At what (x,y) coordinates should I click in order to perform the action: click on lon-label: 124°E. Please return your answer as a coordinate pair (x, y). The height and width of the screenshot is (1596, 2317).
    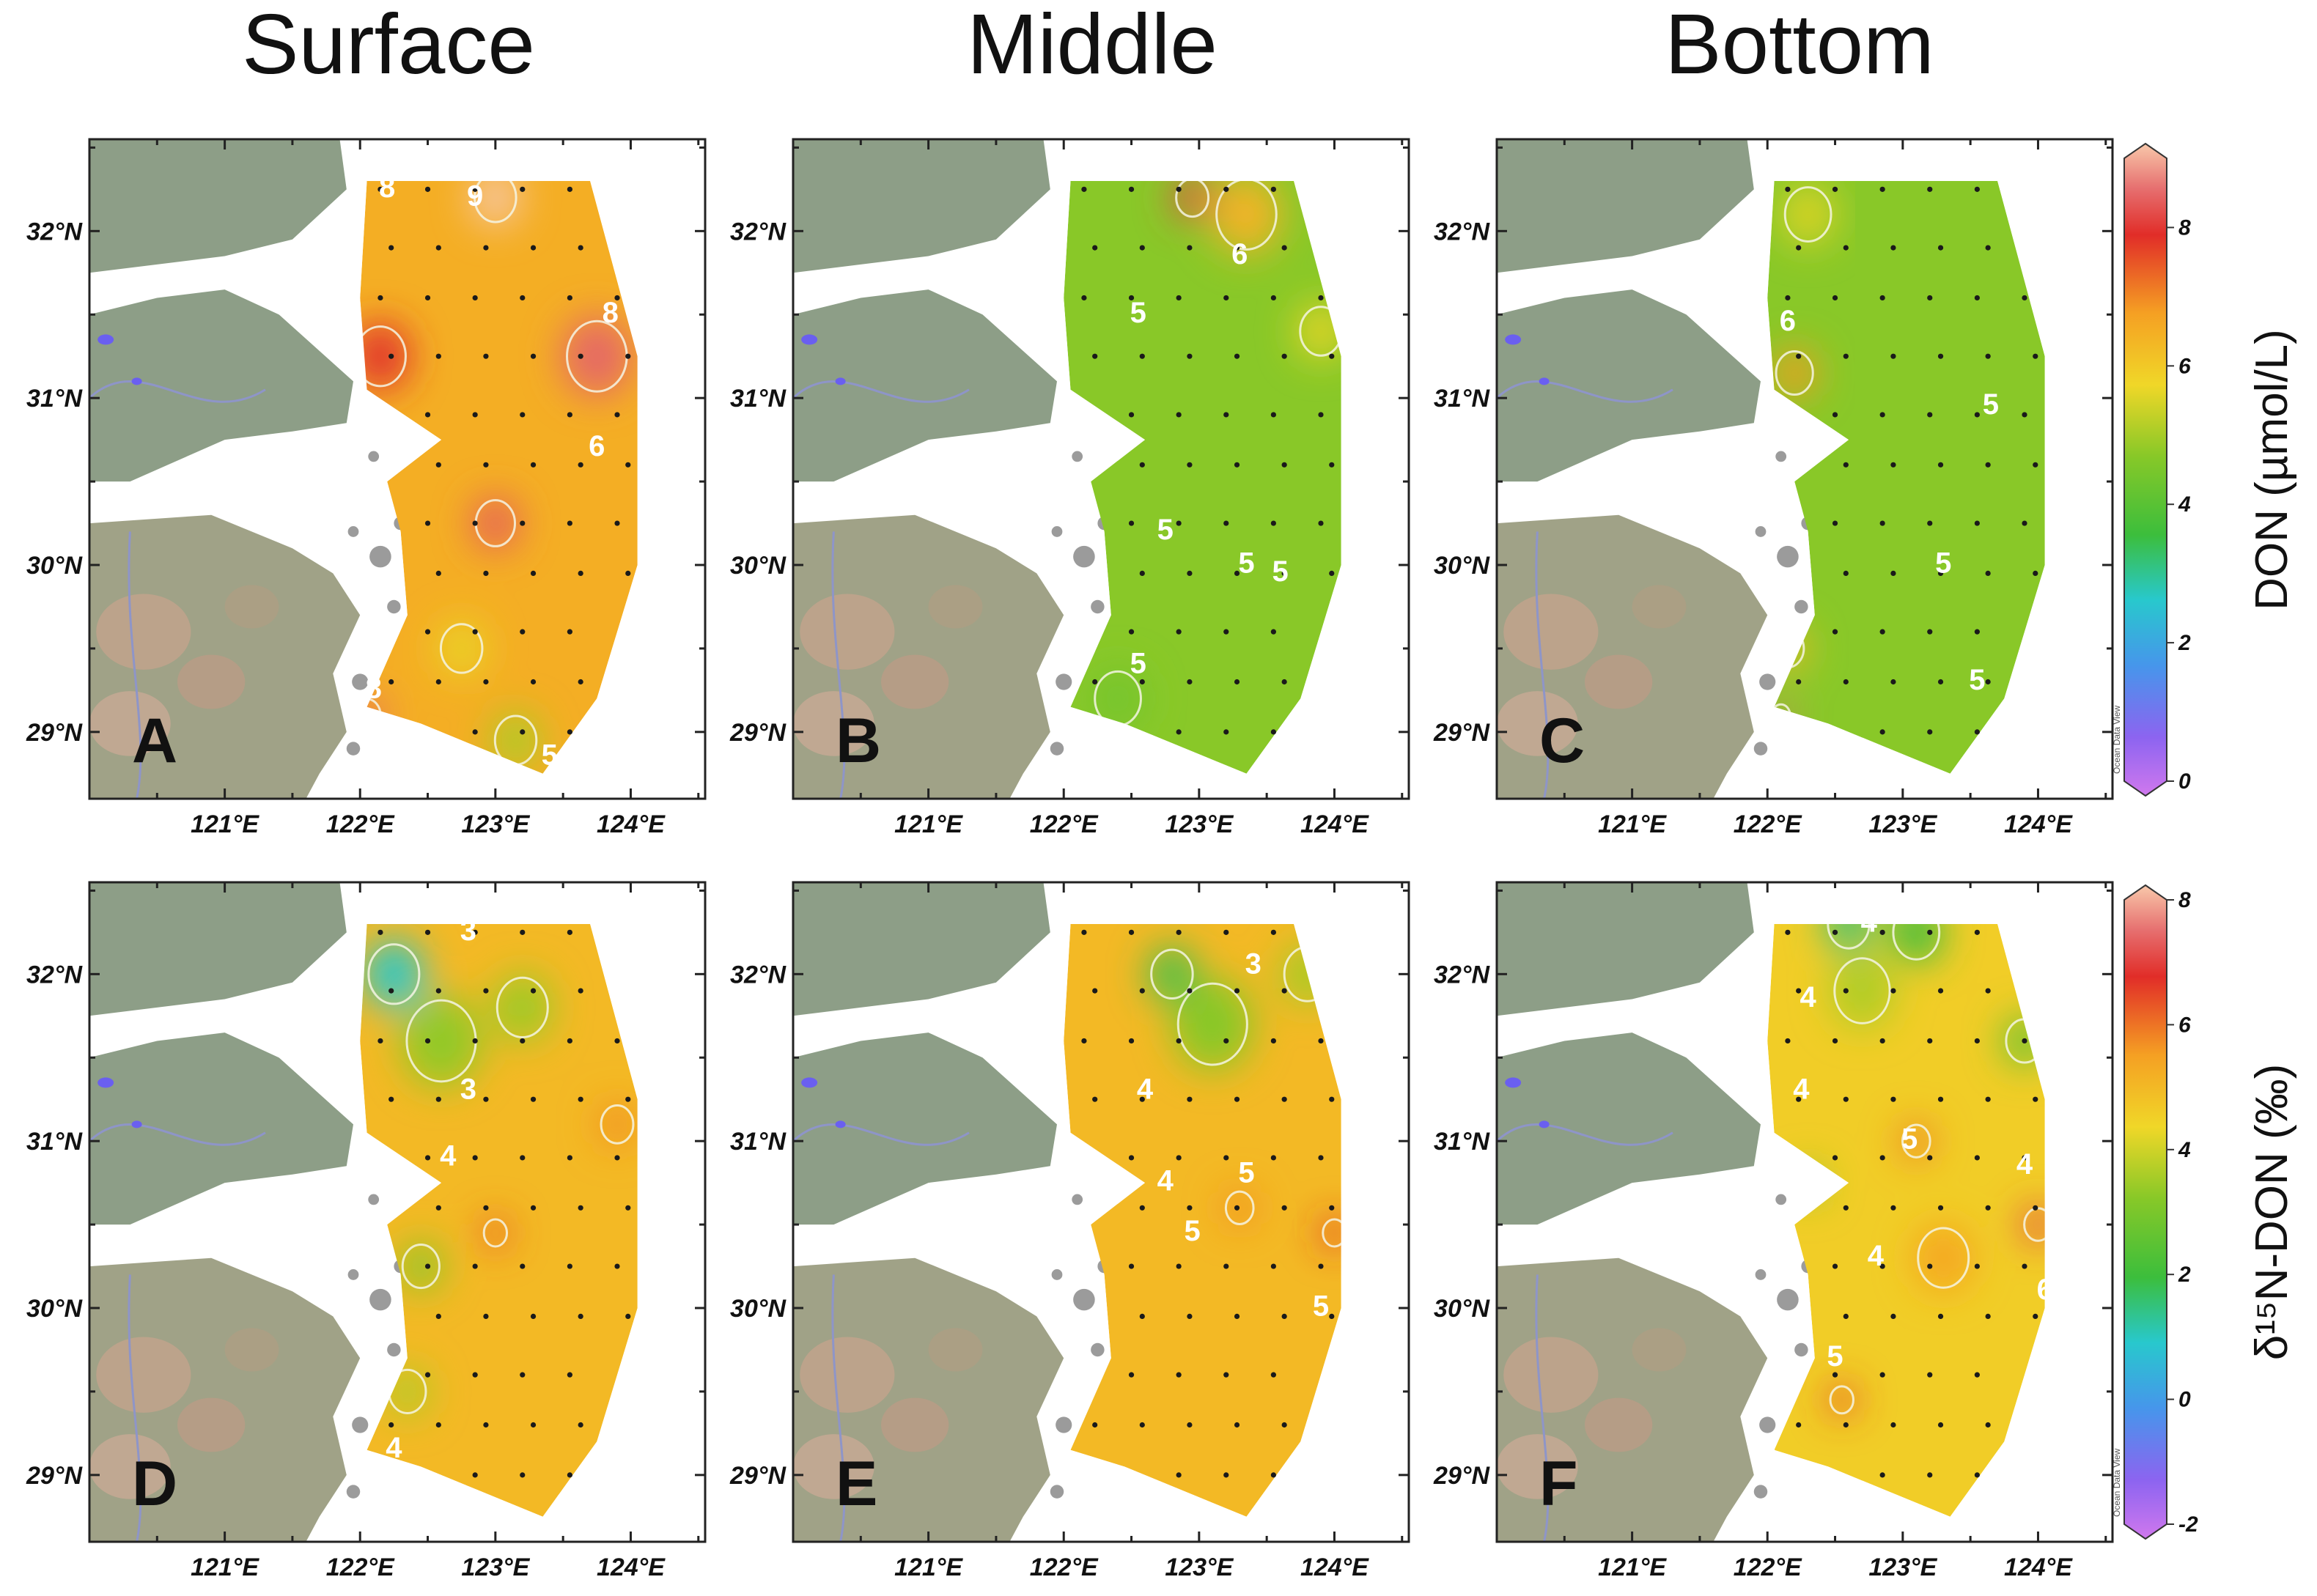
    Looking at the image, I should click on (1334, 1567).